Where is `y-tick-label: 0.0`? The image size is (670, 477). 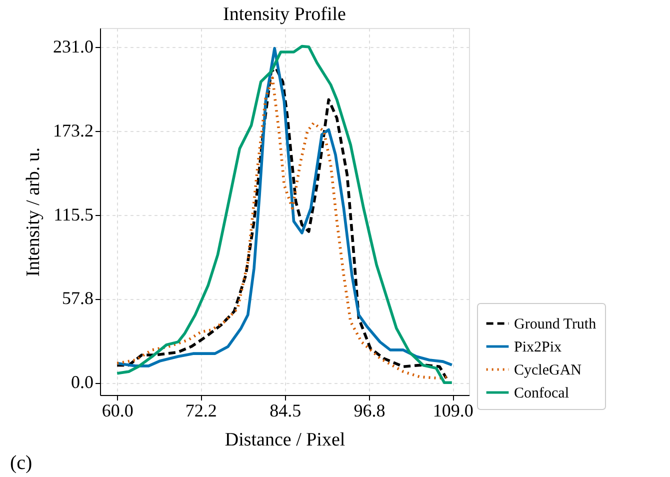 y-tick-label: 0.0 is located at coordinates (82, 382).